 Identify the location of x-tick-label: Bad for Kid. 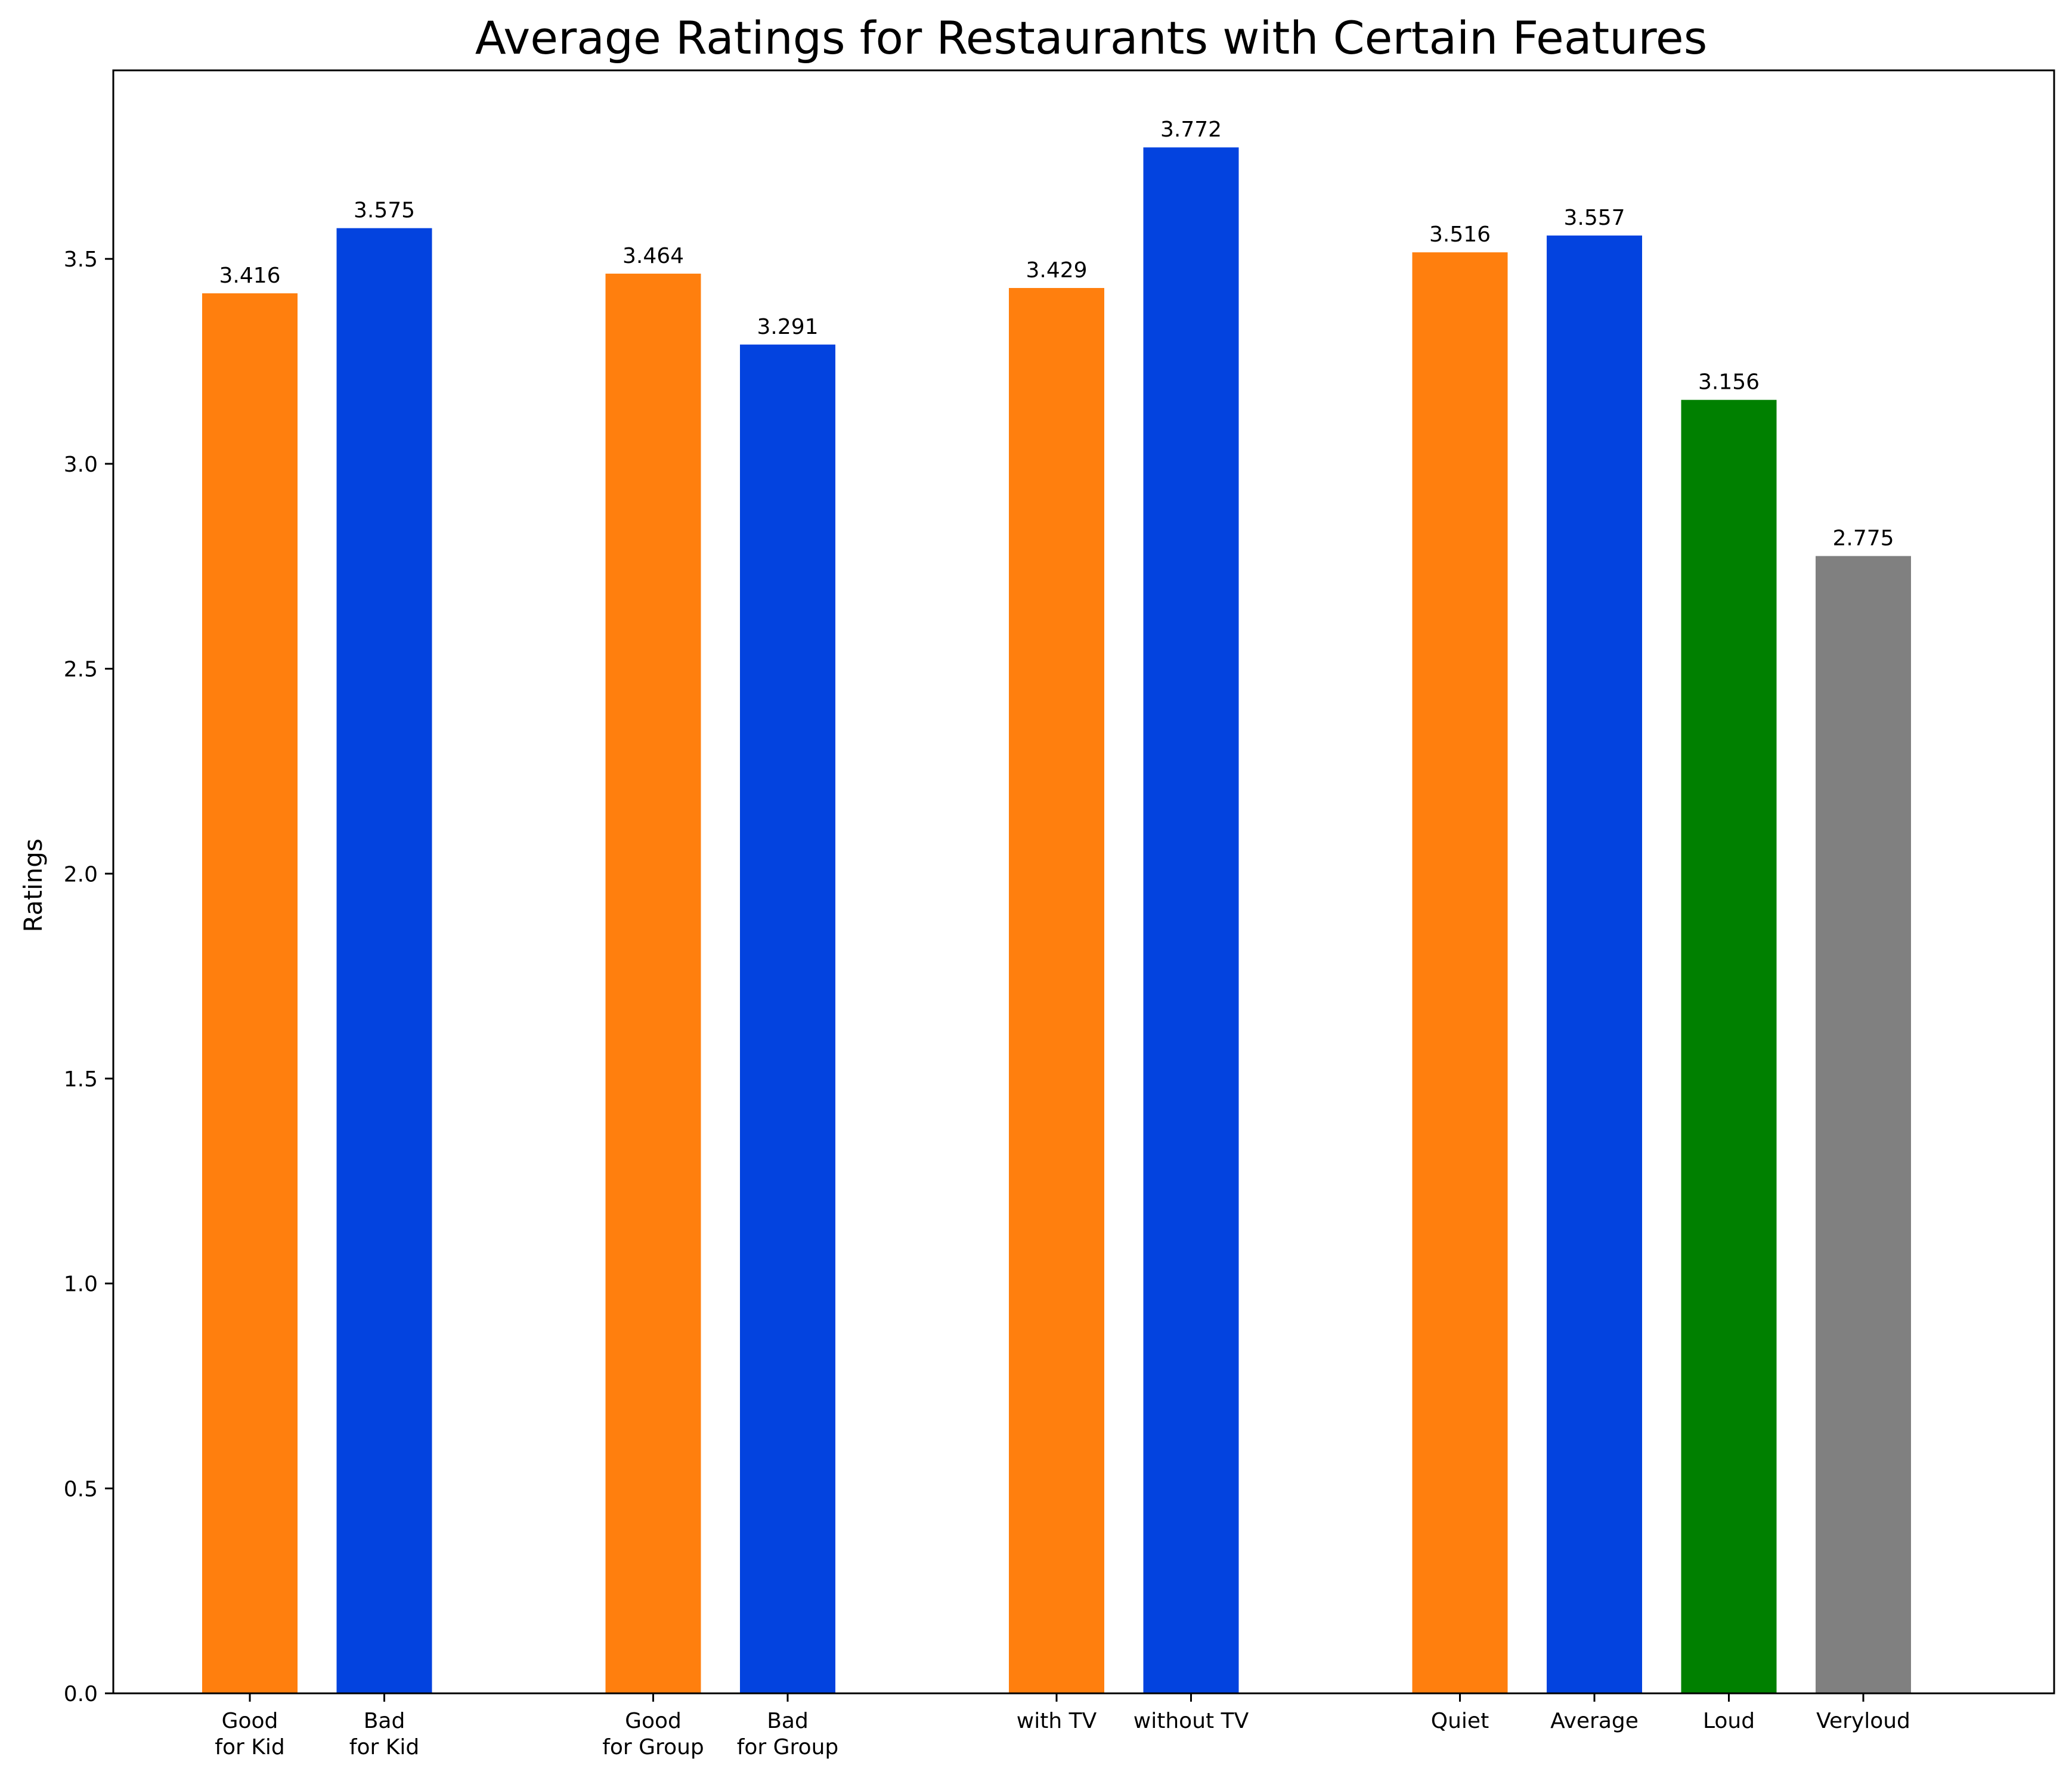
(384, 1734).